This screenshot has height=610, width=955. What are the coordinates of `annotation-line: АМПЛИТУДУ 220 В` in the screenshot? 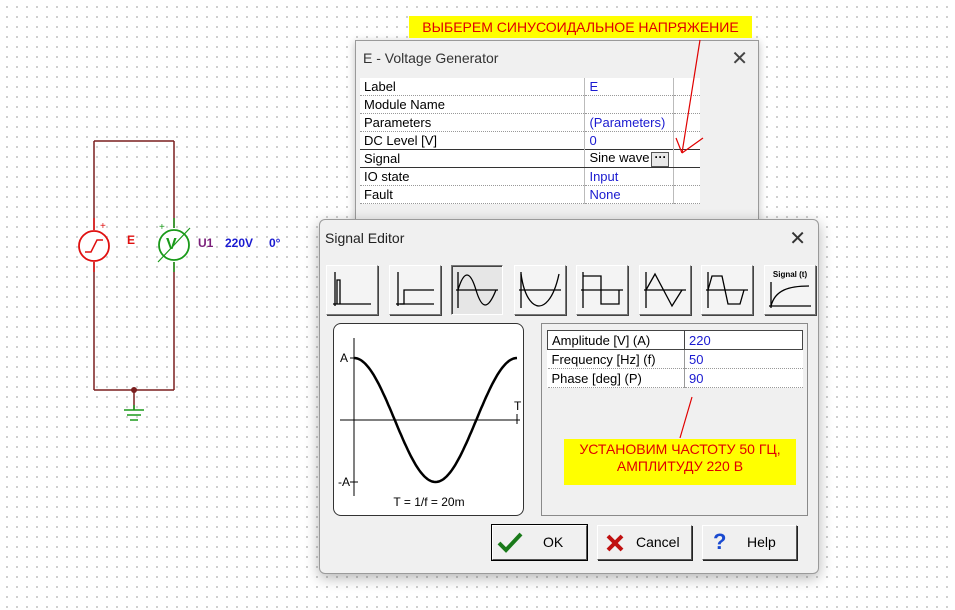 It's located at (680, 466).